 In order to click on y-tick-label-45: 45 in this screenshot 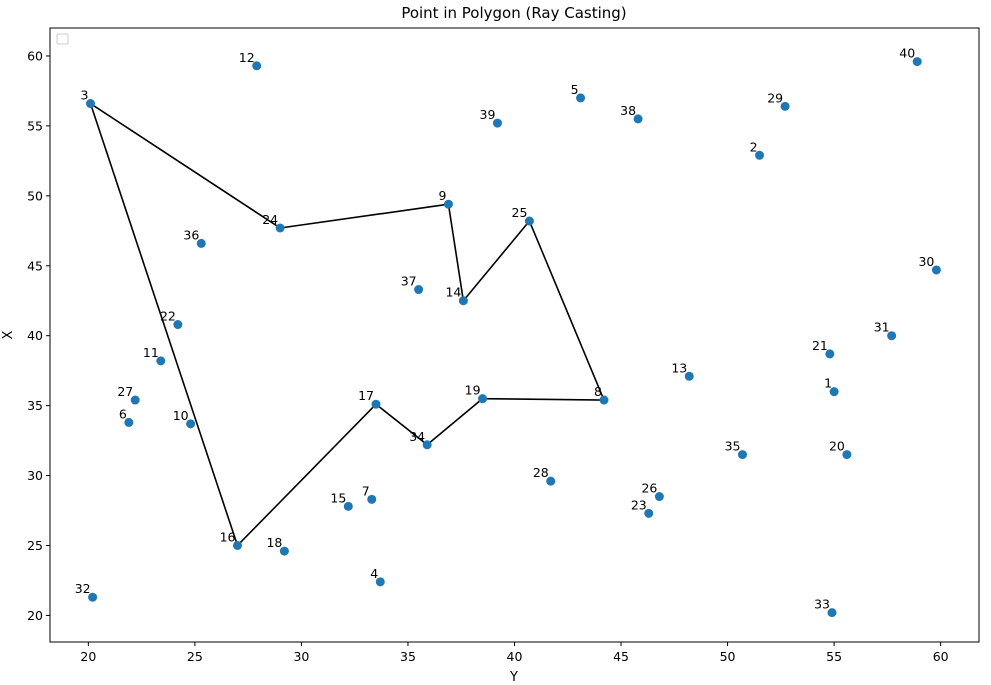, I will do `click(35, 265)`.